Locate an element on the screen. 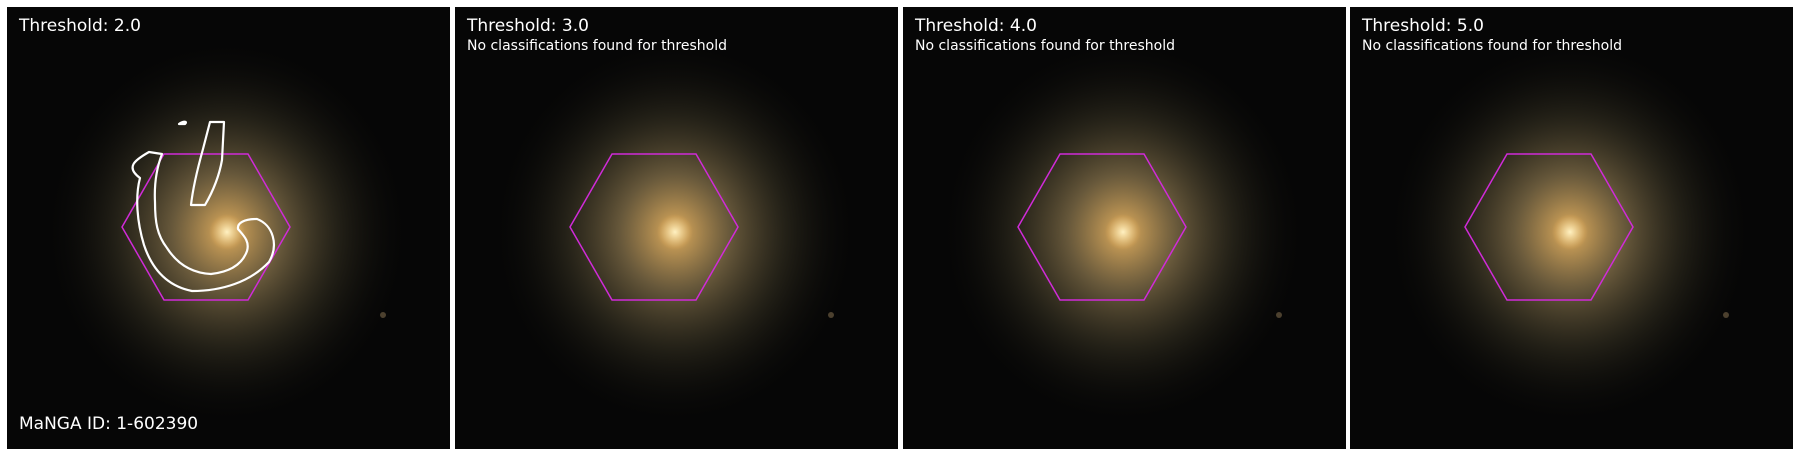 The width and height of the screenshot is (1800, 457). galaxy-id-label: MaNGA ID: 1-602390 is located at coordinates (109, 424).